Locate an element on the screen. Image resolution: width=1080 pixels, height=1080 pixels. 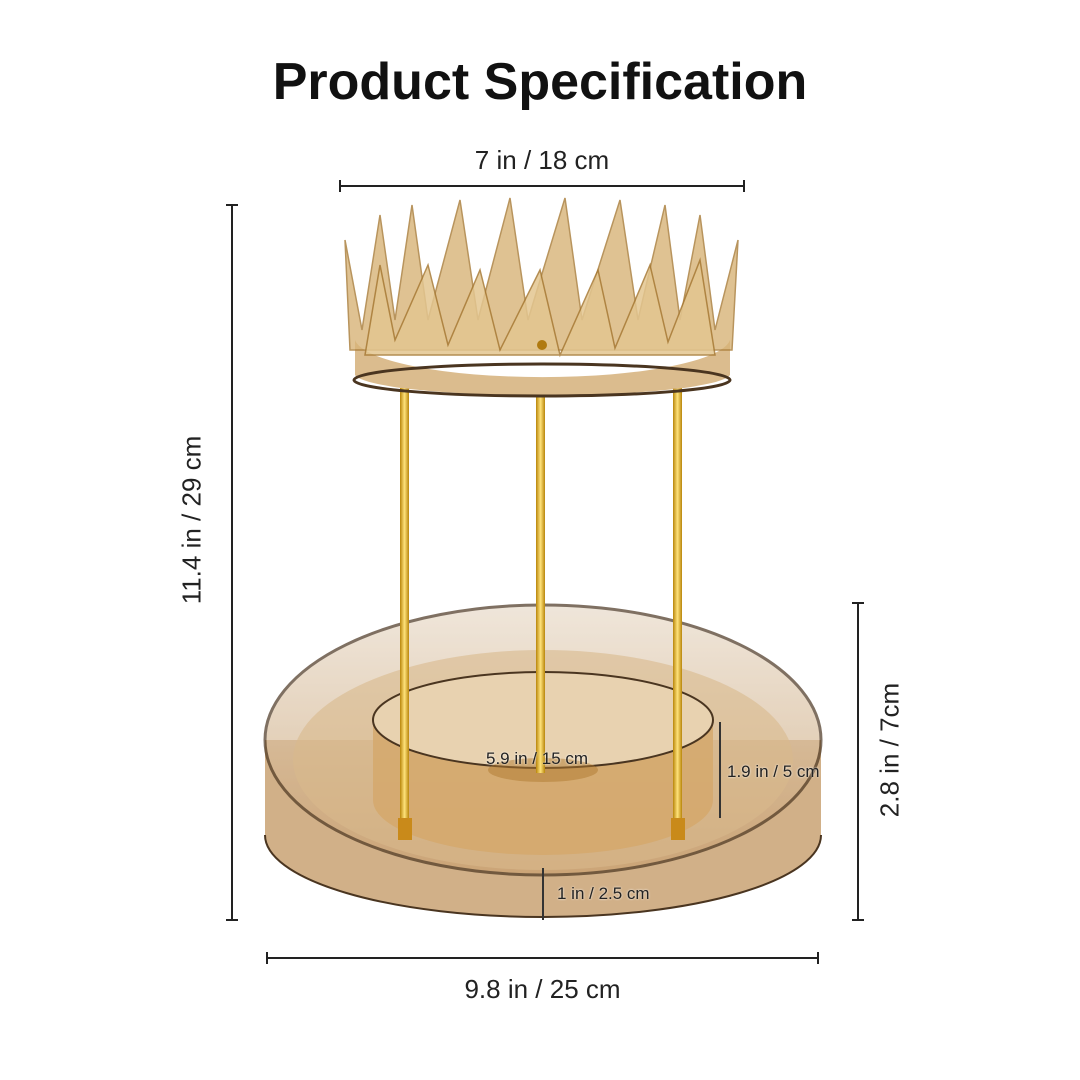
top-width-label: 7 in / 18 cm is located at coordinates (542, 160).